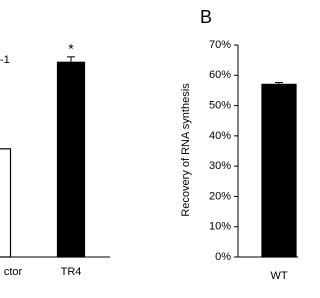 This screenshot has width=320, height=298. Describe the element at coordinates (220, 227) in the screenshot. I see `y-tick-label: 10%` at that location.